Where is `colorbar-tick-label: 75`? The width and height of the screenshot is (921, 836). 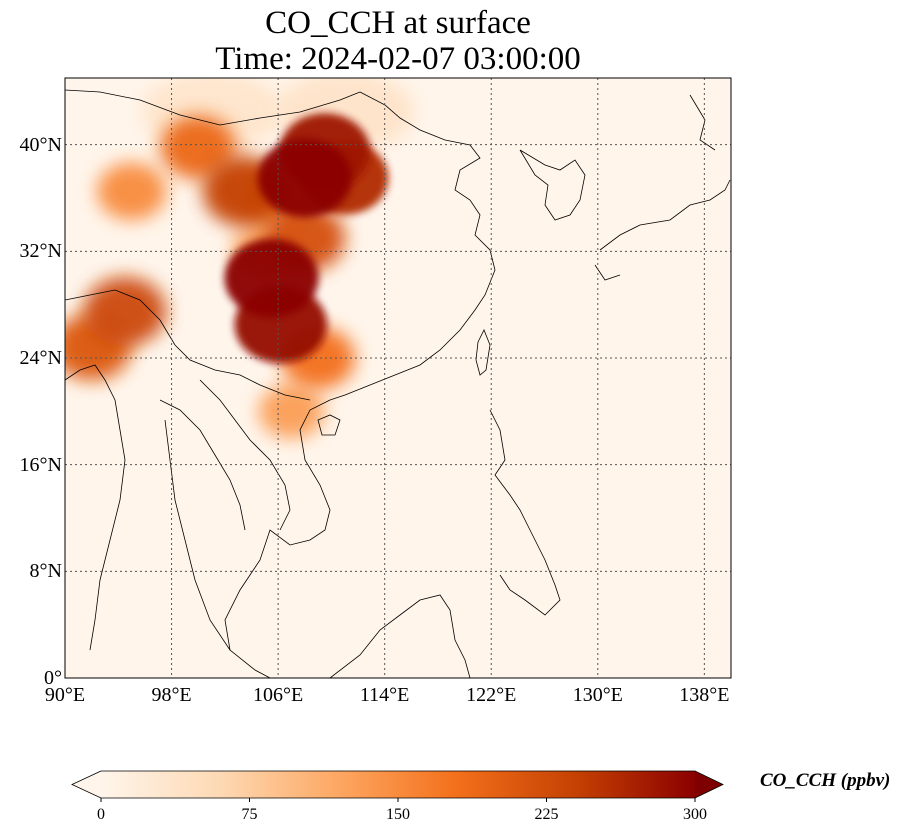
colorbar-tick-label: 75 is located at coordinates (249, 814).